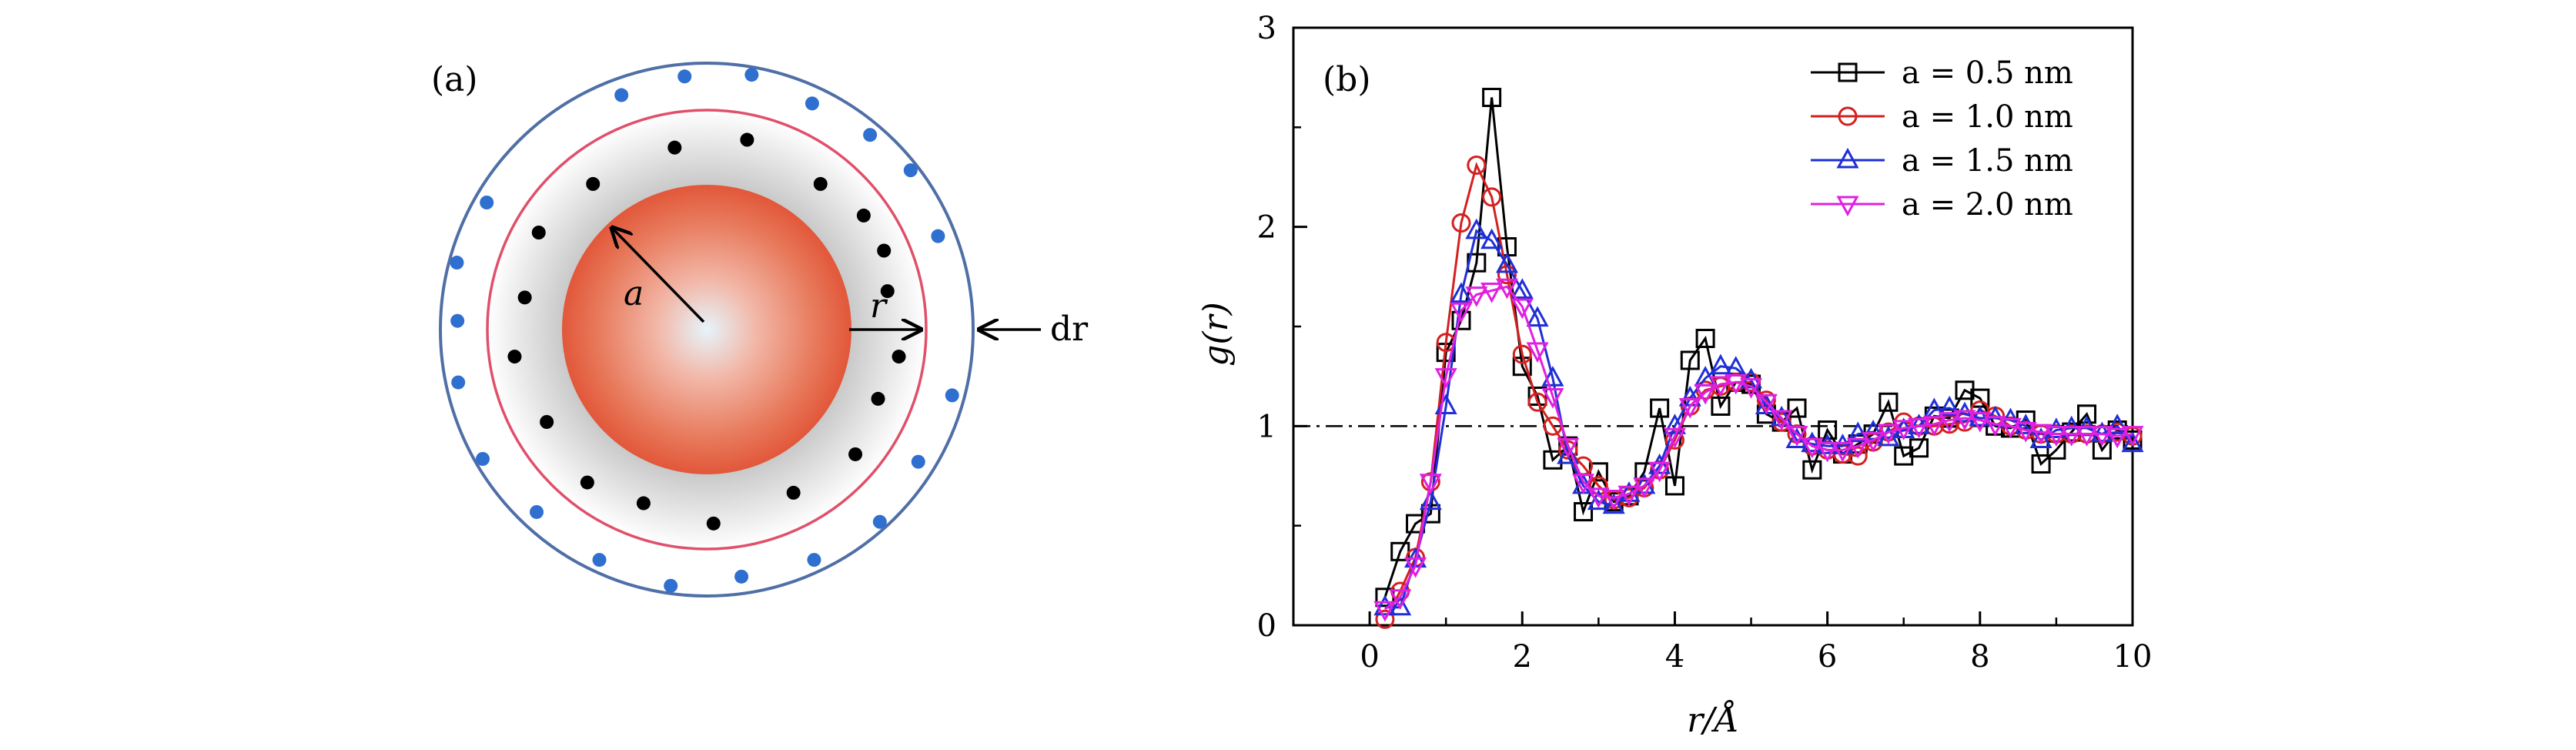 The height and width of the screenshot is (750, 2576). What do you see at coordinates (1522, 657) in the screenshot?
I see `x-tick-label: 2` at bounding box center [1522, 657].